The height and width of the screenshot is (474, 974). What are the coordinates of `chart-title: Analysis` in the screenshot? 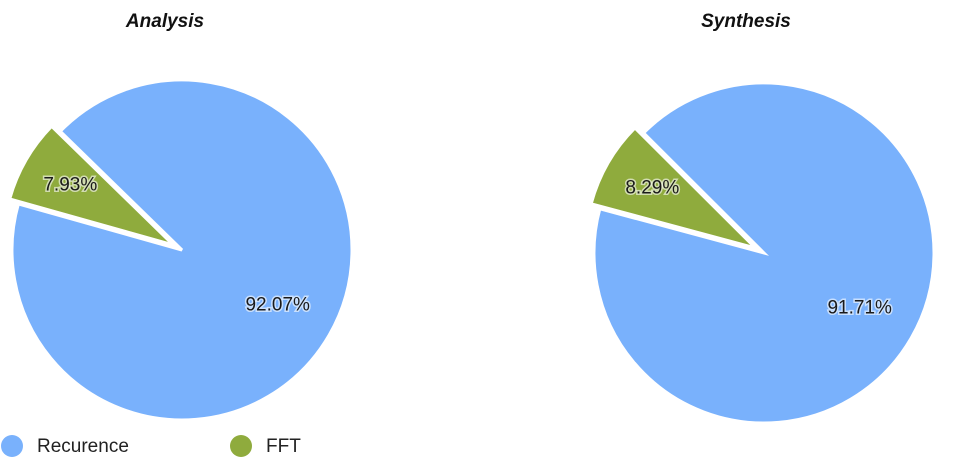 It's located at (164, 21).